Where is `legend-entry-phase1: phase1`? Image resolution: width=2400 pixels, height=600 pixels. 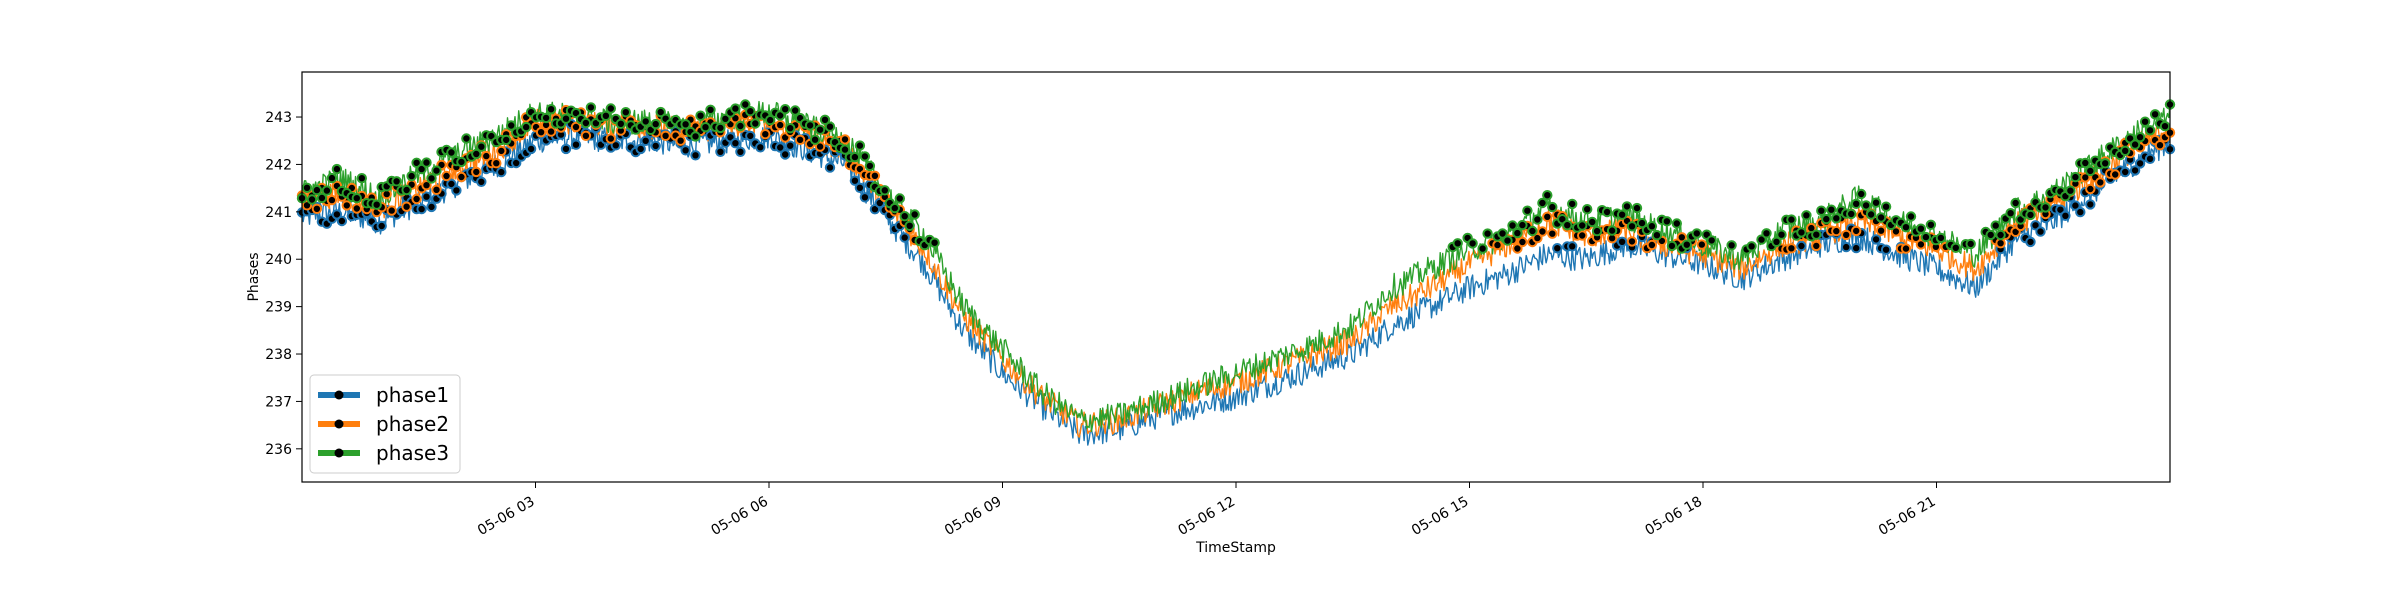 legend-entry-phase1: phase1 is located at coordinates (383, 395).